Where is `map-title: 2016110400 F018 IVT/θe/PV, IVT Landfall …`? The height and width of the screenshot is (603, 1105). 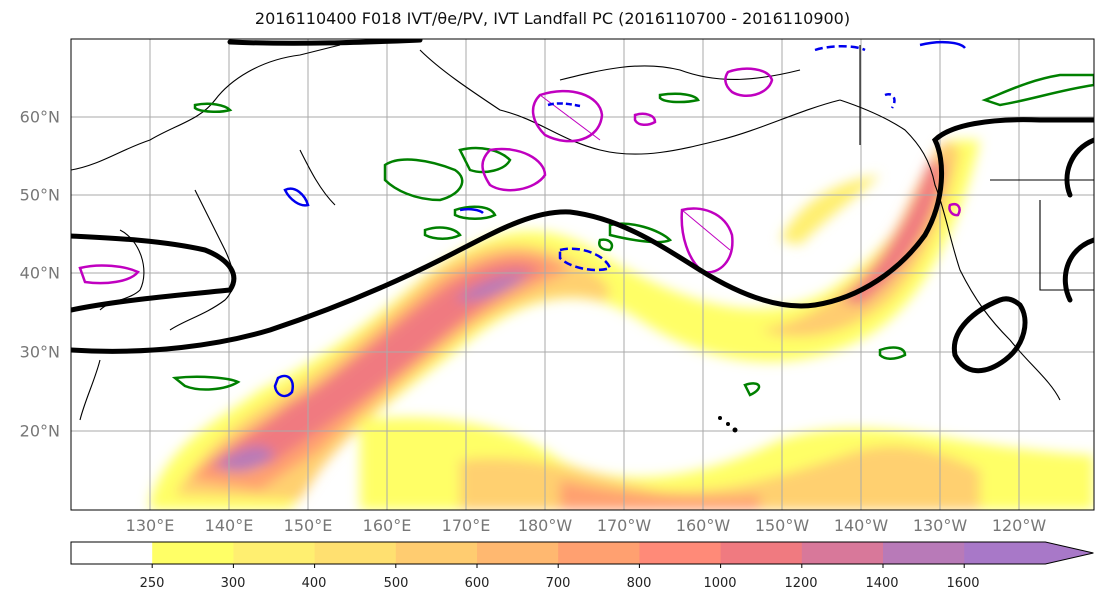 map-title: 2016110400 F018 IVT/θe/PV, IVT Landfall … is located at coordinates (552, 18).